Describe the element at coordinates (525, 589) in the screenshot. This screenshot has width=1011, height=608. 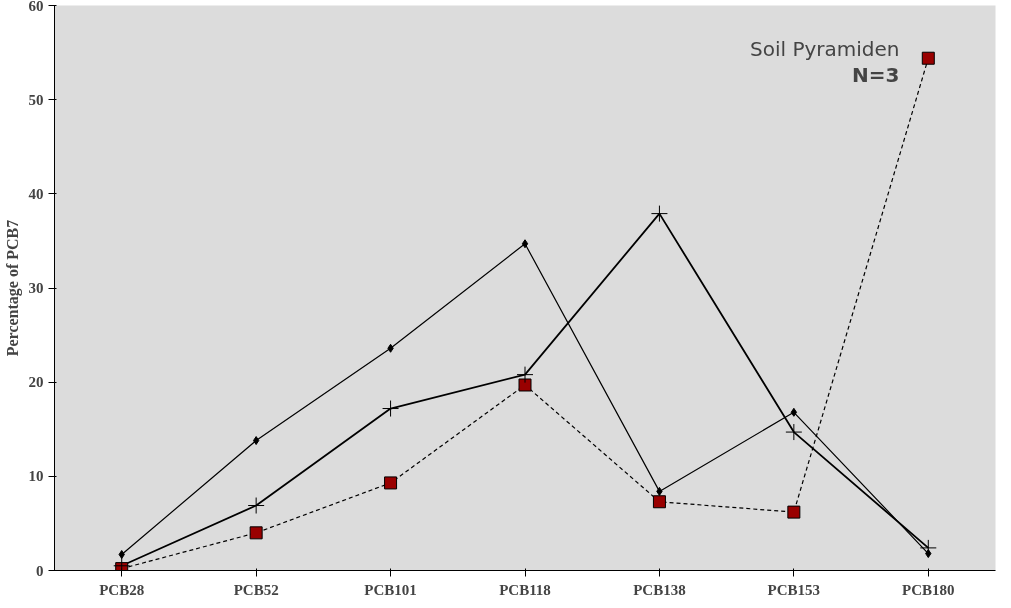
I see `x-tick-label: PCB118` at that location.